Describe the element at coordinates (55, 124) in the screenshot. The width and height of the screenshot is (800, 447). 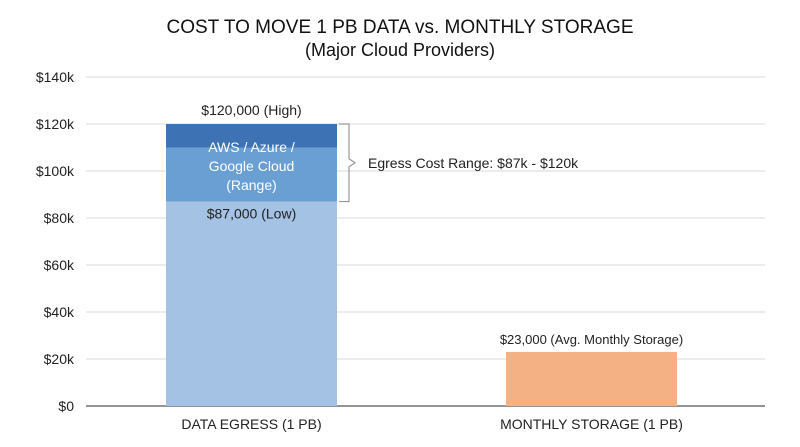
I see `y-tick-label: $120k` at that location.